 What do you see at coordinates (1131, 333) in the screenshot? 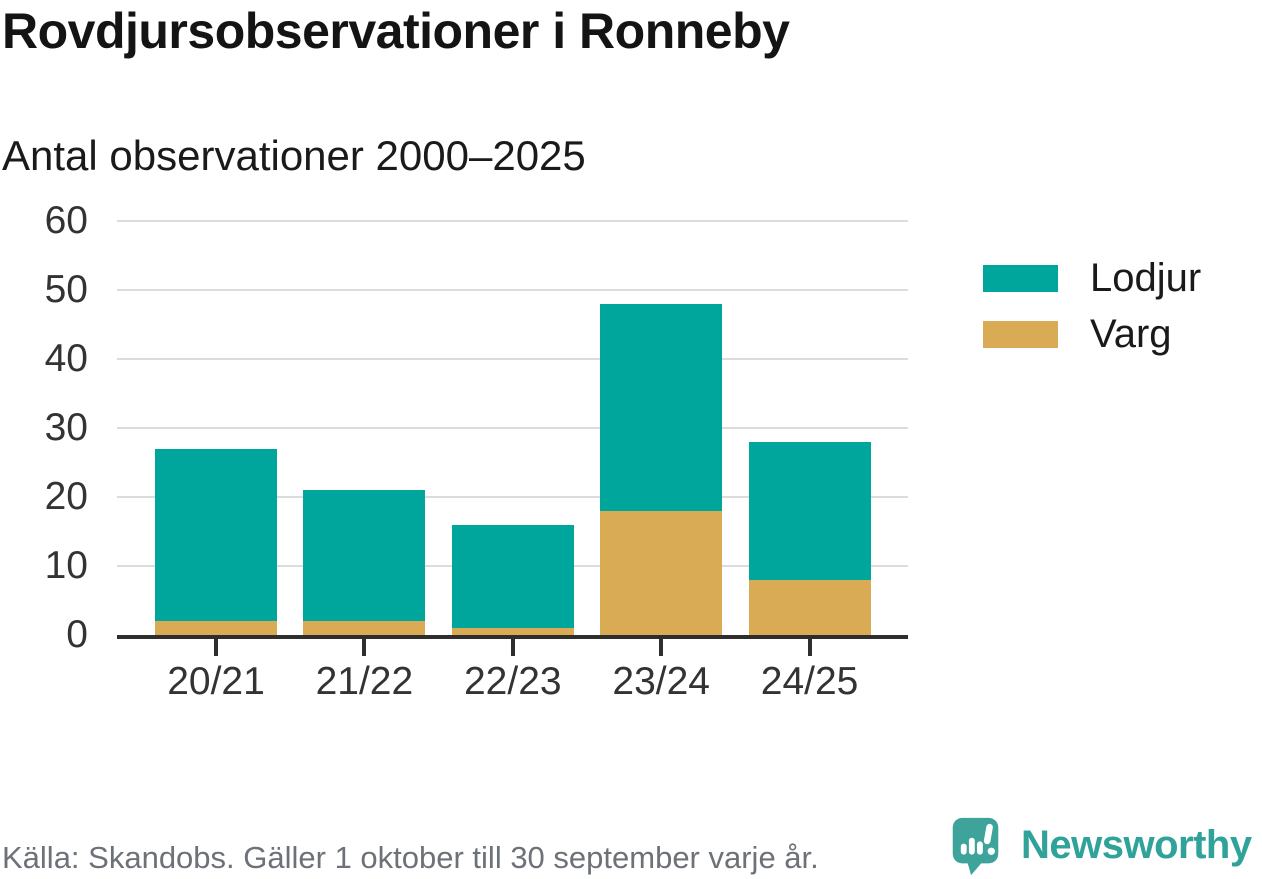
I see `legend-label-varg: Varg` at bounding box center [1131, 333].